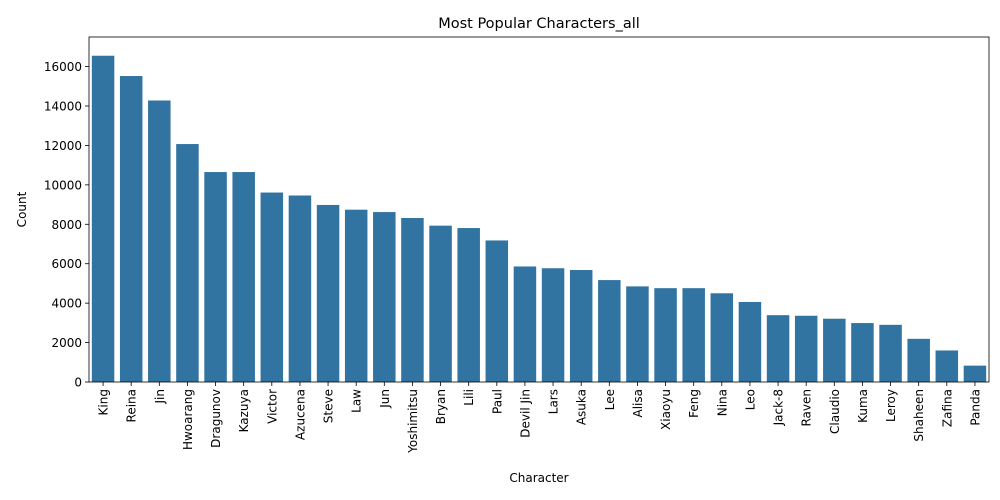 This screenshot has width=1000, height=500. What do you see at coordinates (469, 397) in the screenshot?
I see `x-tick-label: Lili` at bounding box center [469, 397].